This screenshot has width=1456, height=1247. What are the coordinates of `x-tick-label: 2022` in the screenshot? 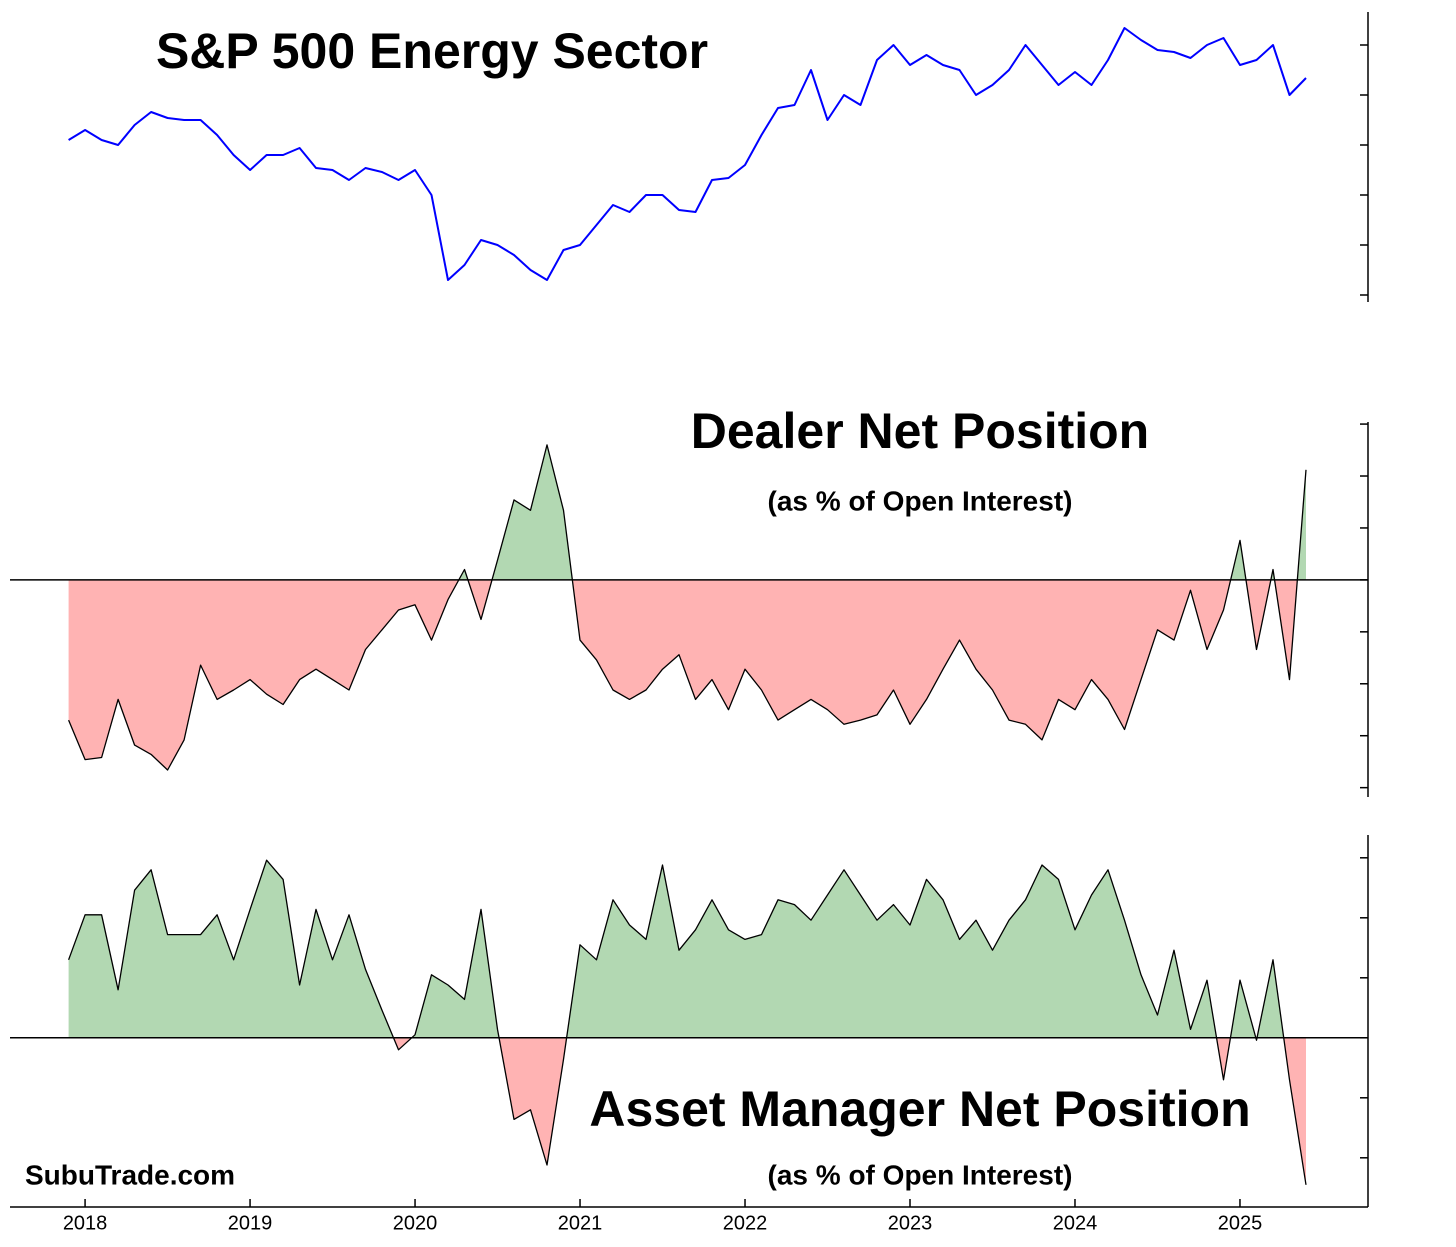 It's located at (745, 1223).